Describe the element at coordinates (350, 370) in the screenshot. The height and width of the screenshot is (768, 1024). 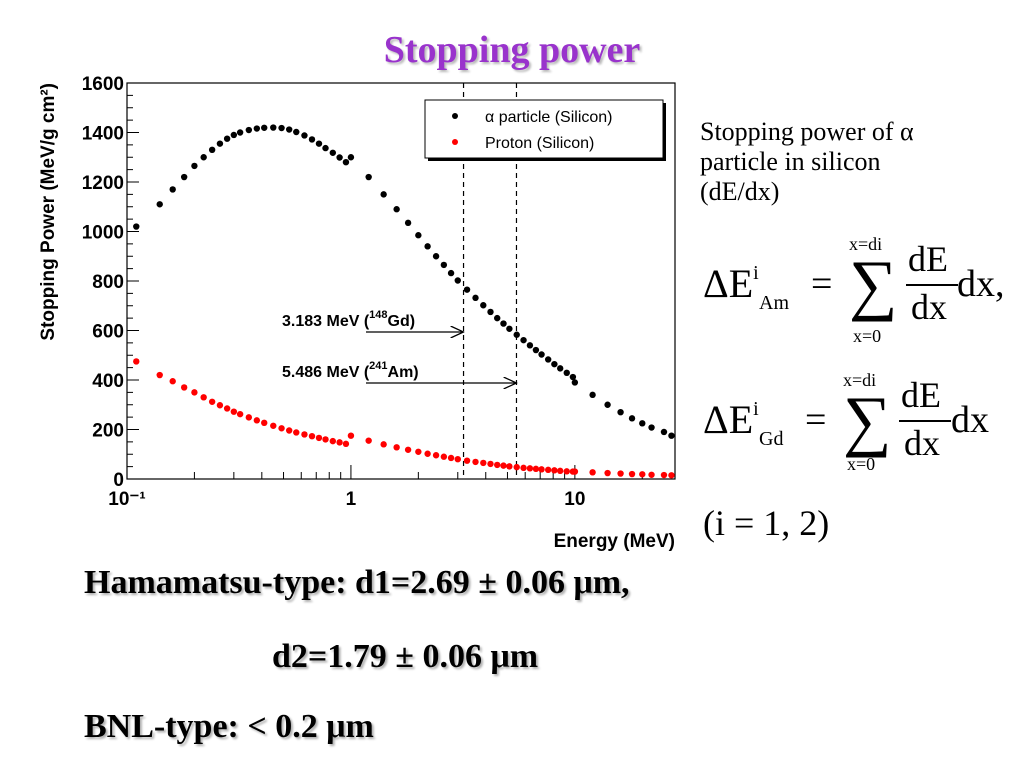
I see `energy-annotation: 5.486 MeV (241Am)` at that location.